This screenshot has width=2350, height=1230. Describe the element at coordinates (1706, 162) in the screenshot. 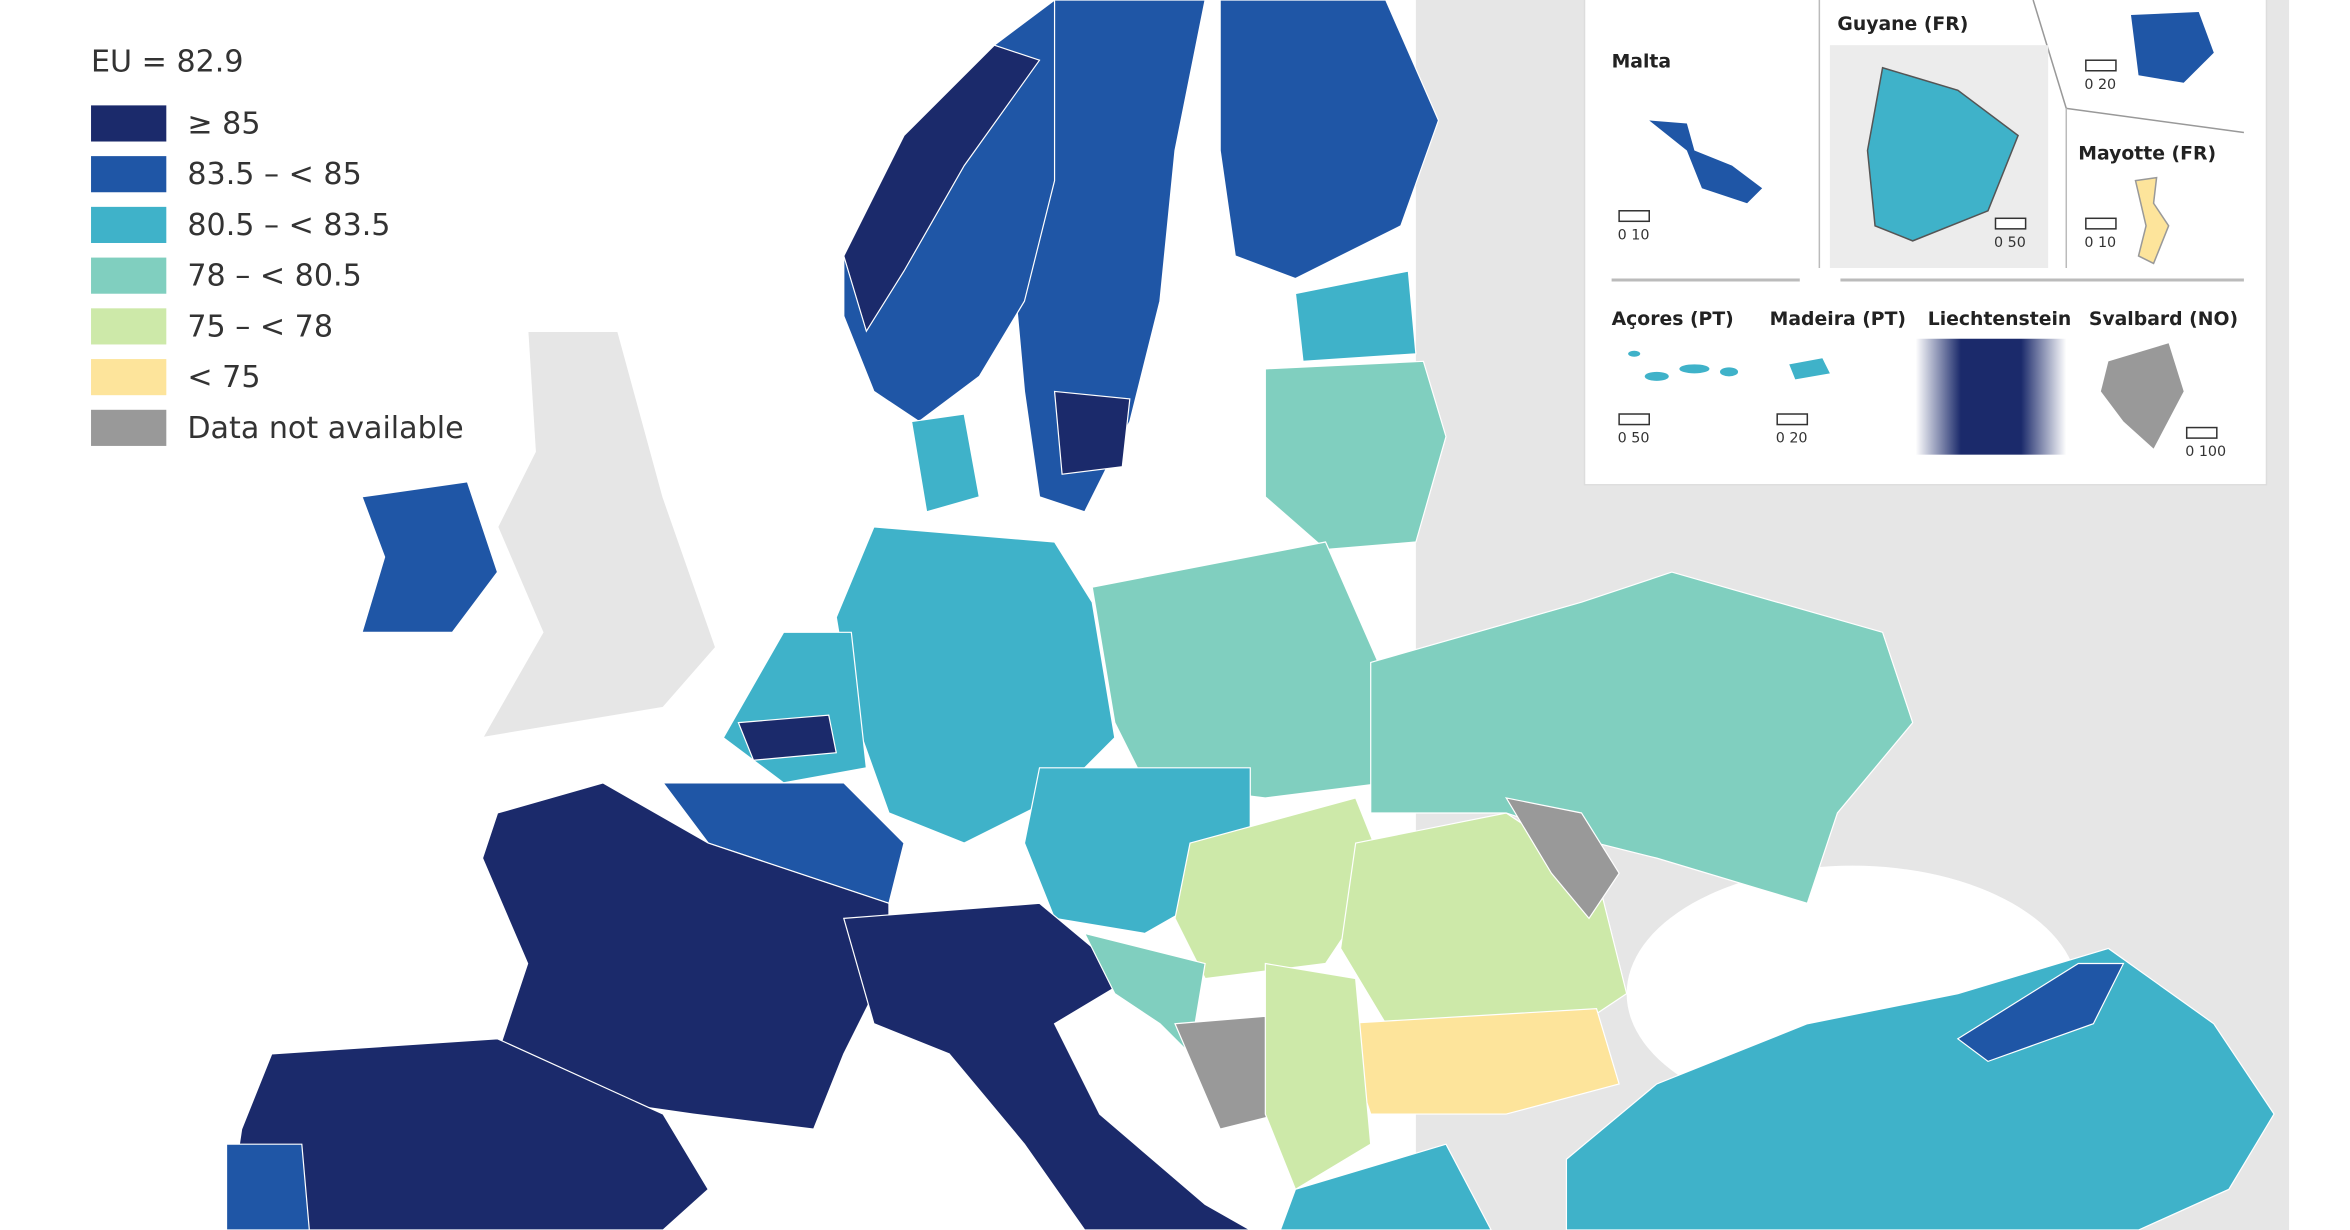

I see `malta-shape` at that location.